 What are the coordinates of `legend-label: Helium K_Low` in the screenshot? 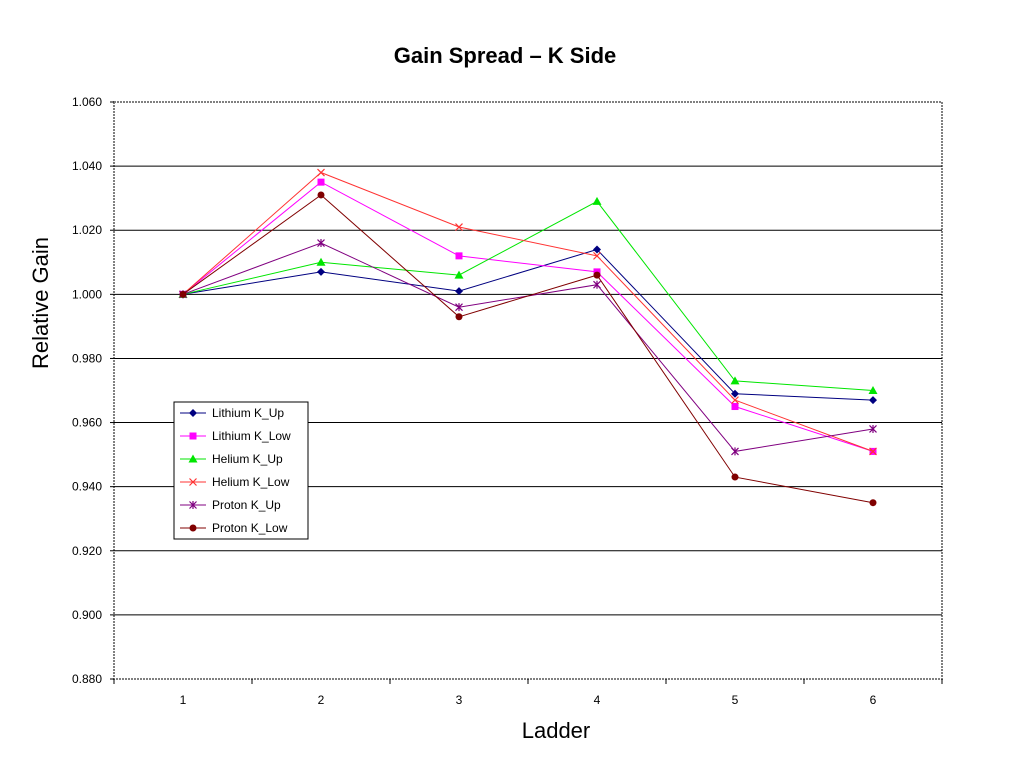 It's located at (251, 482).